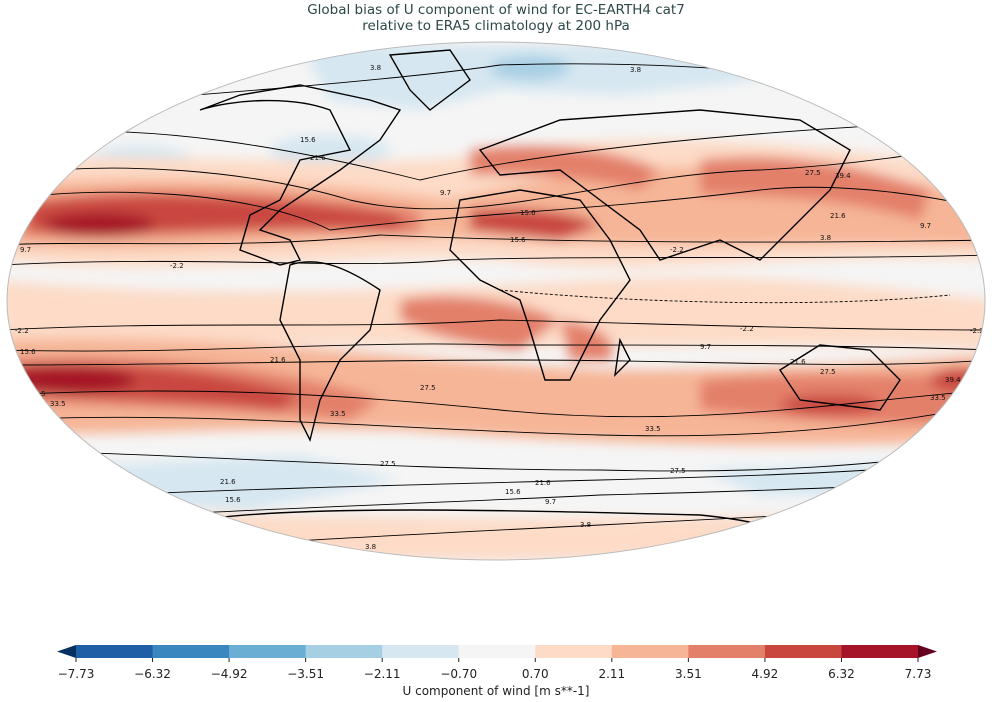 This screenshot has height=702, width=992. What do you see at coordinates (76, 674) in the screenshot?
I see `colorbar-tick-label: −7.73` at bounding box center [76, 674].